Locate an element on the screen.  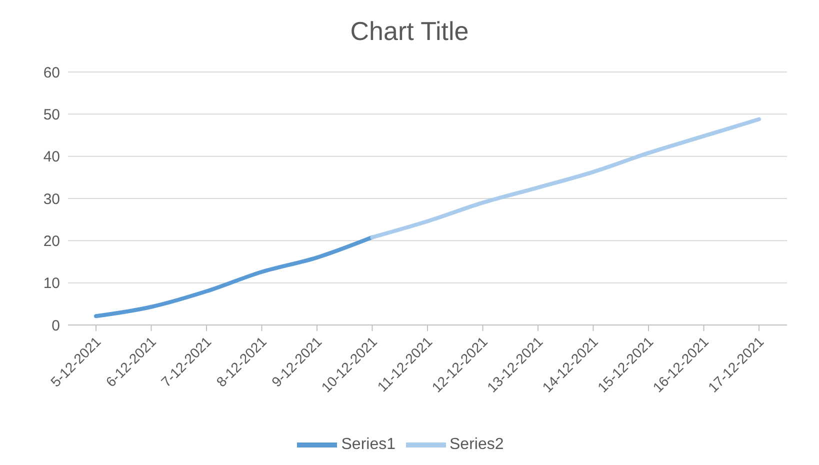
y-tick-label: 30 is located at coordinates (51, 199).